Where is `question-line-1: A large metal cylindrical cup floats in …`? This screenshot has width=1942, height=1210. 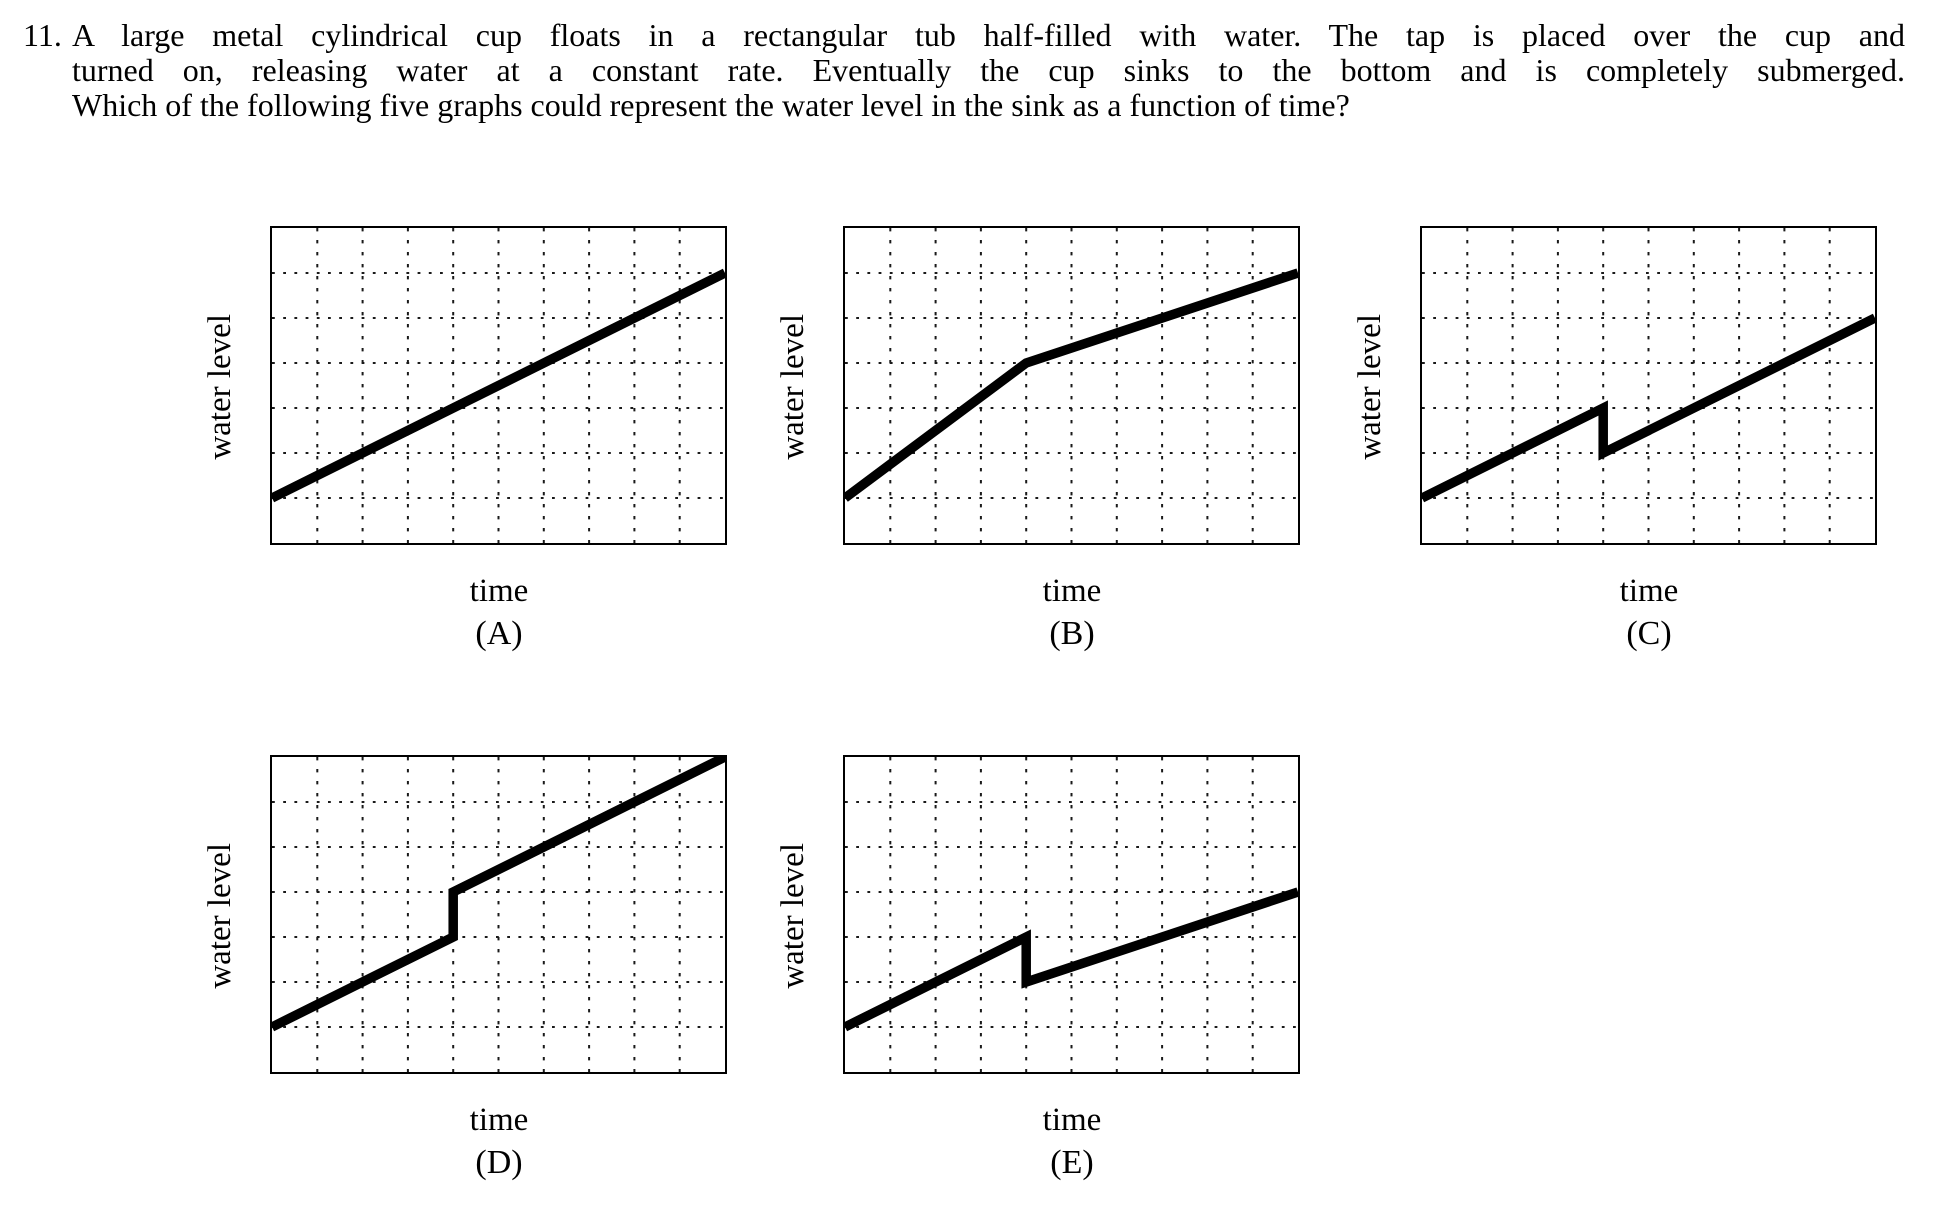 question-line-1: A large metal cylindrical cup floats in … is located at coordinates (988, 35).